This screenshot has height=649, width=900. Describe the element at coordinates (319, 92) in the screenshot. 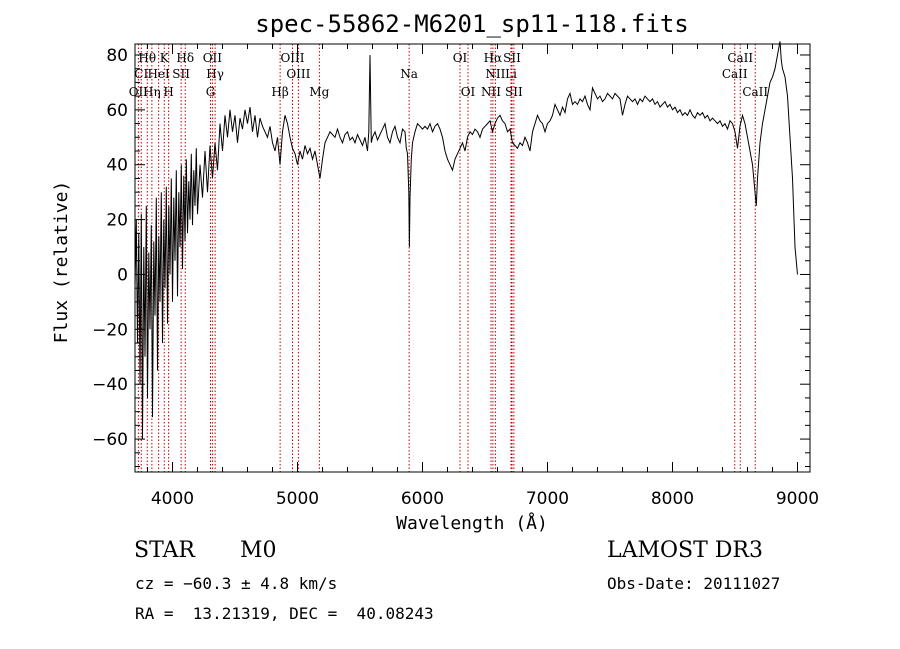

I see `marker-label: Mg` at that location.